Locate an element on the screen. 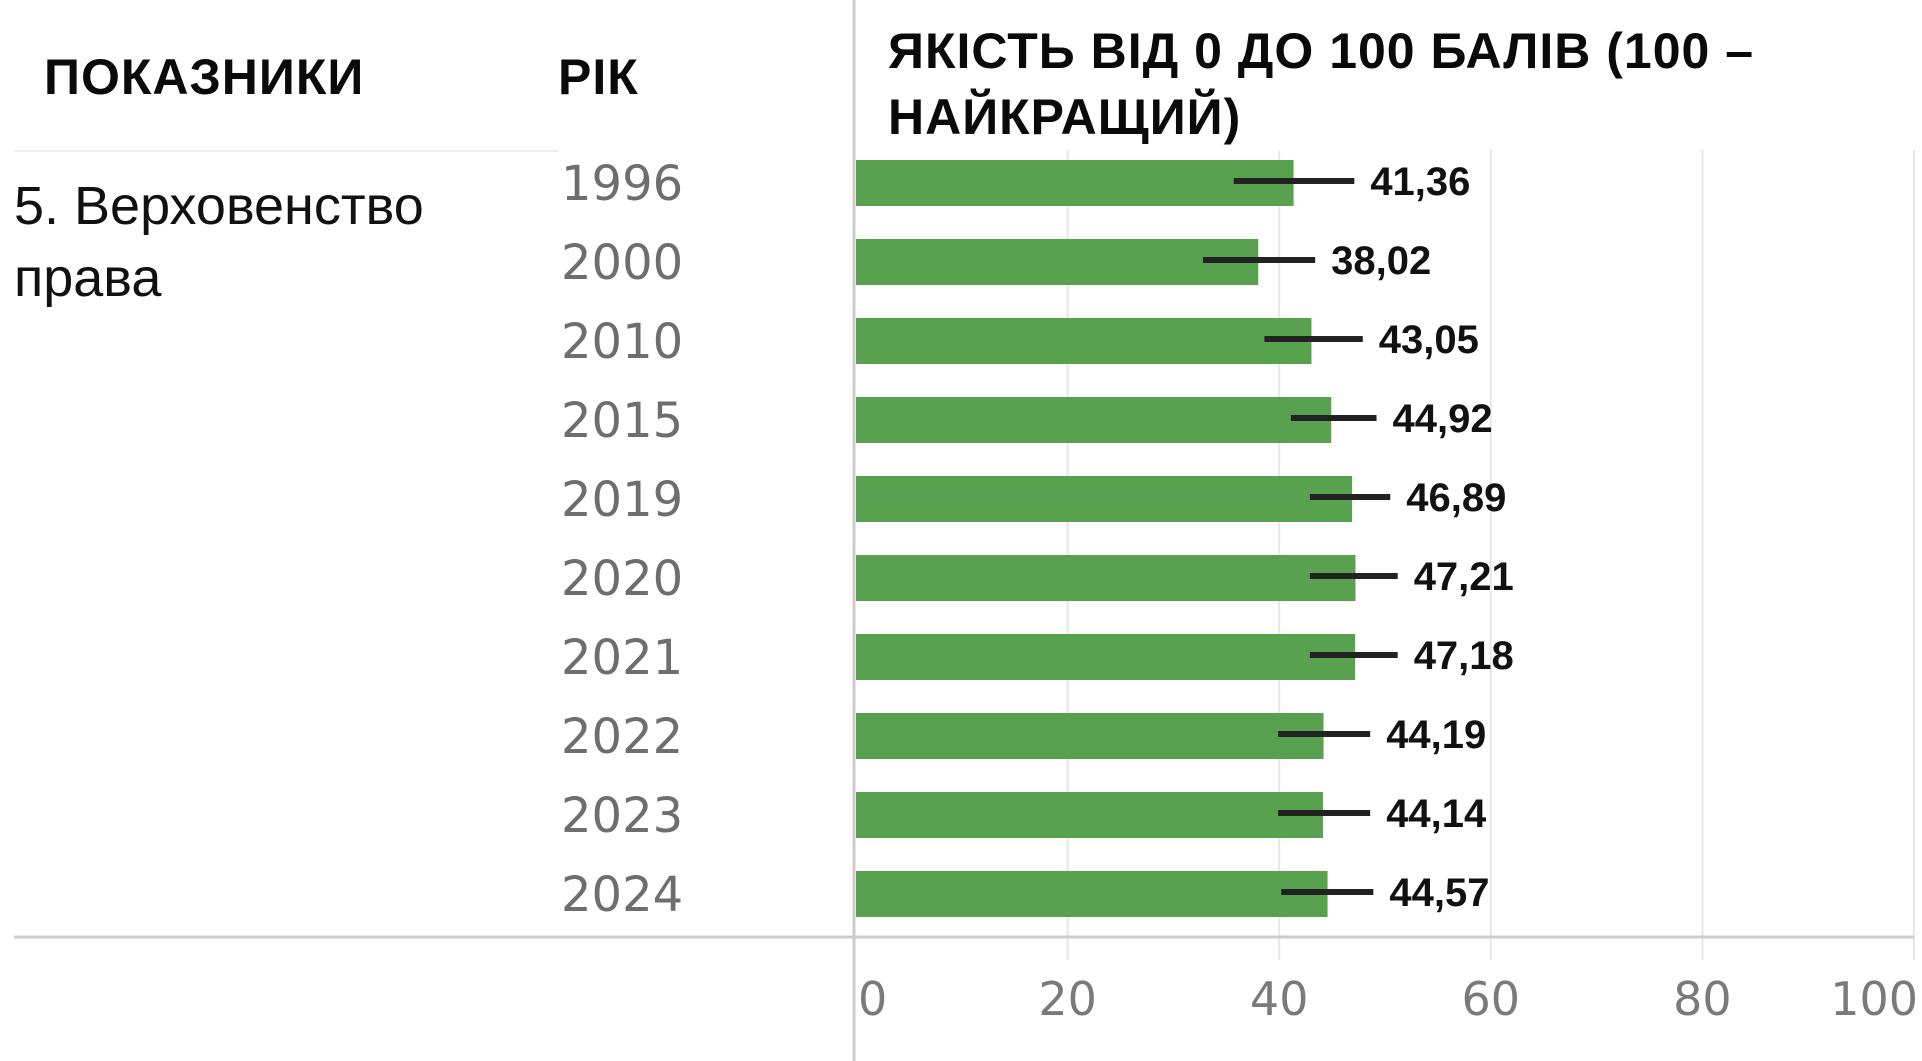  year-label: 2022 is located at coordinates (622, 737).